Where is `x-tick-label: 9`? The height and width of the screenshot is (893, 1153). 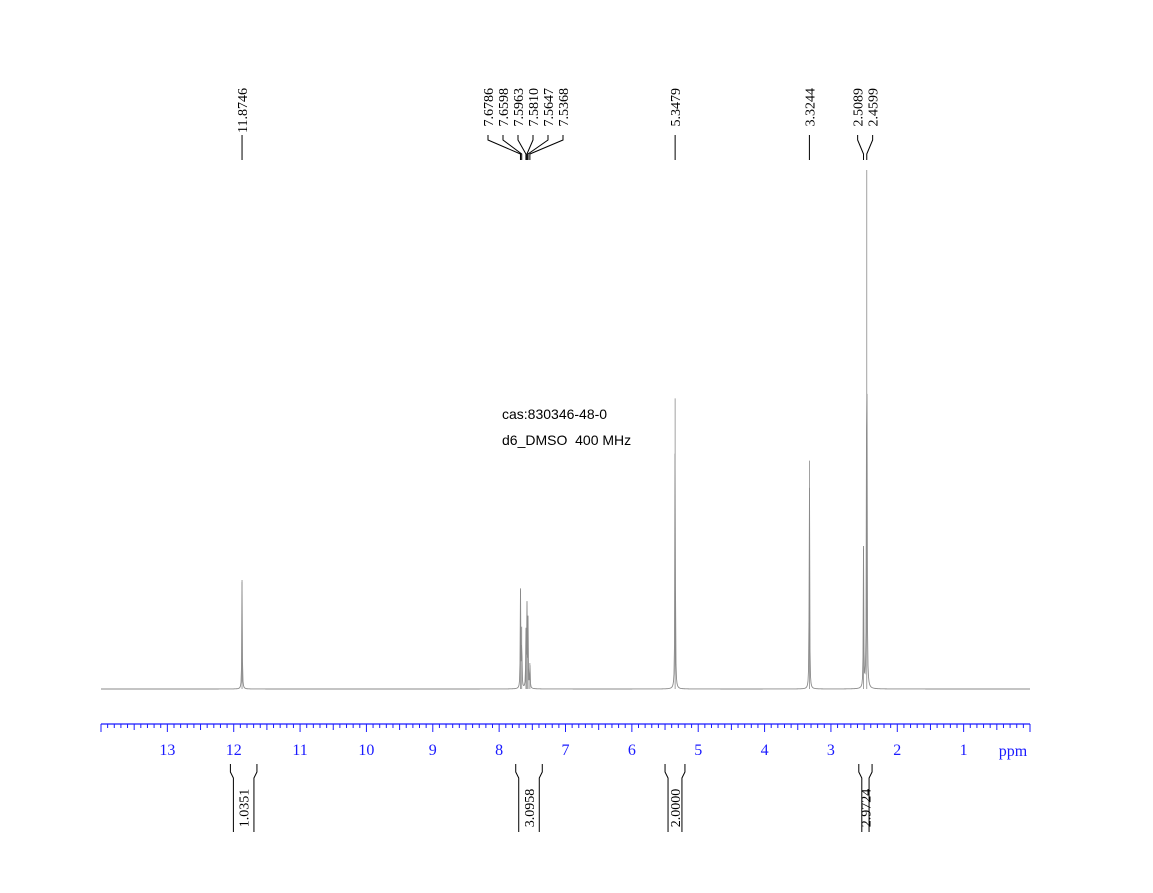
x-tick-label: 9 is located at coordinates (433, 750).